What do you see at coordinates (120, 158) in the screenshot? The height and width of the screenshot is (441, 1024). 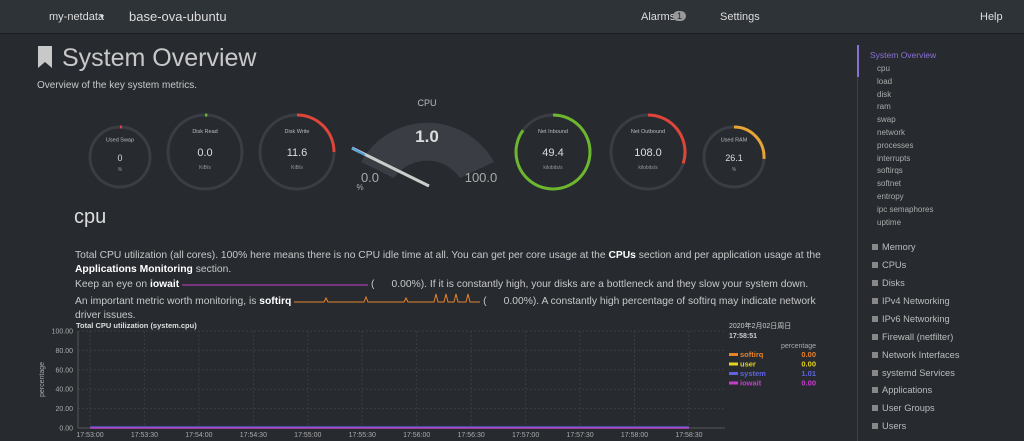 I see `gauge-value: 0` at bounding box center [120, 158].